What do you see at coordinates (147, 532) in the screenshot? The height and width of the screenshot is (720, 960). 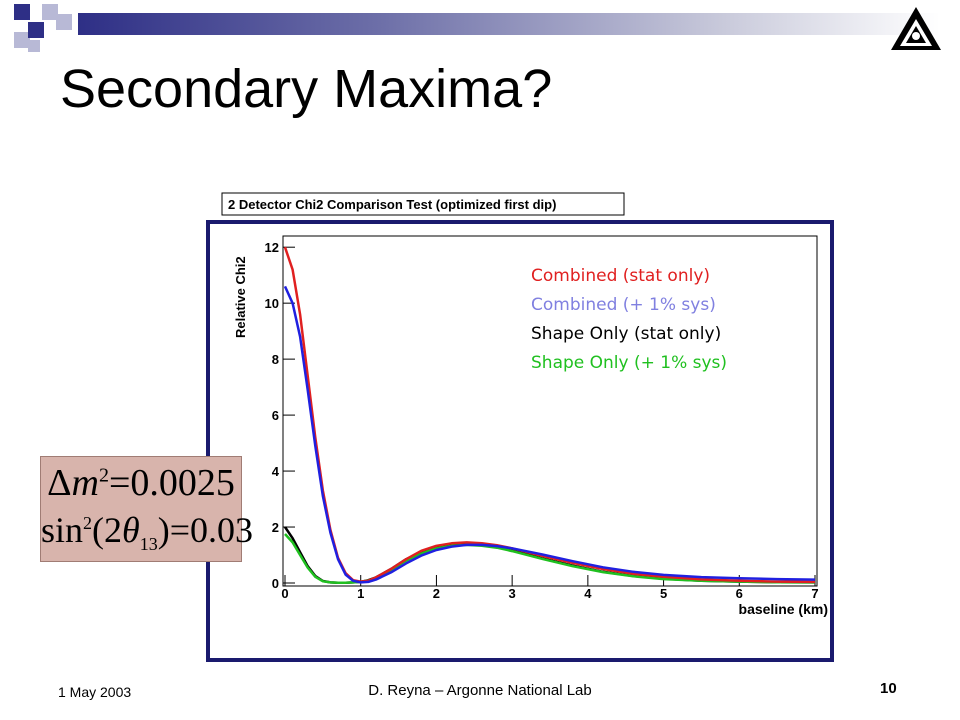 I see `sin2-theta13-equation: sin2(2θ13)=0.03` at bounding box center [147, 532].